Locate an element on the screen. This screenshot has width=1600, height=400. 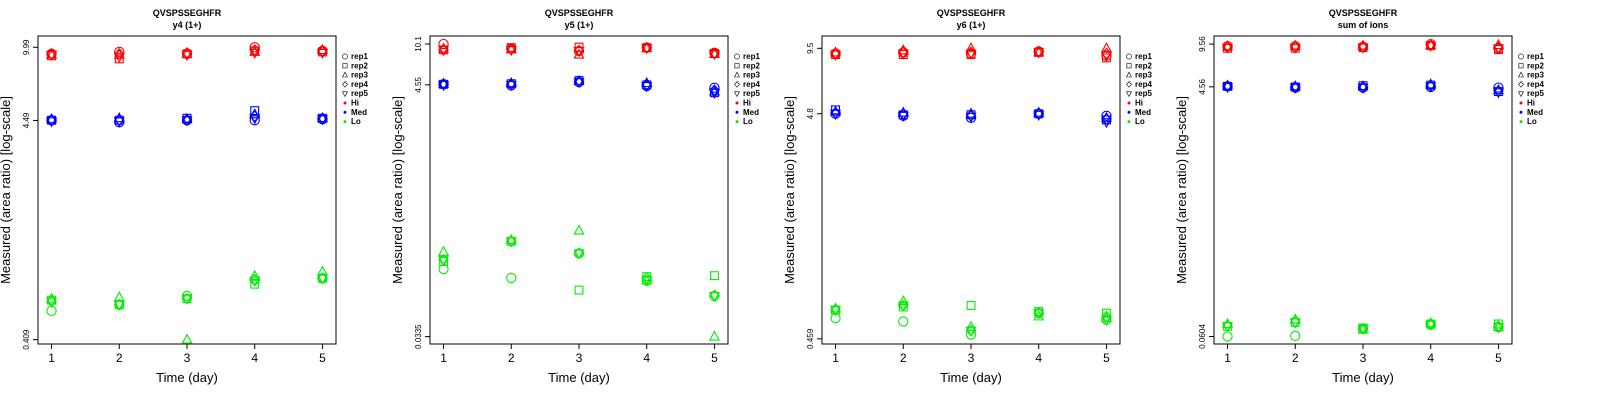
legend-label: rep5 is located at coordinates (359, 93).